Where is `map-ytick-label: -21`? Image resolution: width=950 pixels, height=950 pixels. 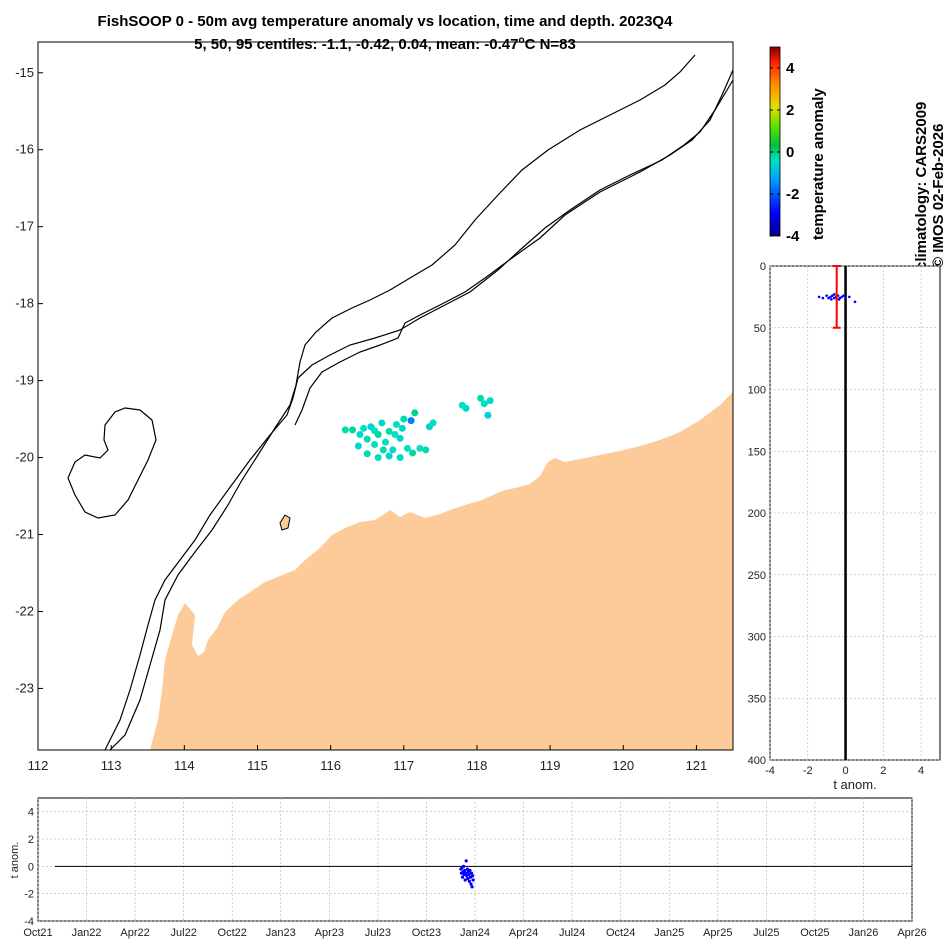
map-ytick-label: -21 is located at coordinates (24, 534).